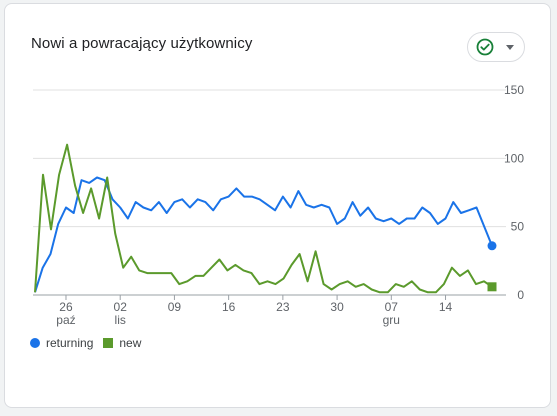 The image size is (557, 416). Describe the element at coordinates (446, 307) in the screenshot. I see `x-tick-label-14: 14` at that location.